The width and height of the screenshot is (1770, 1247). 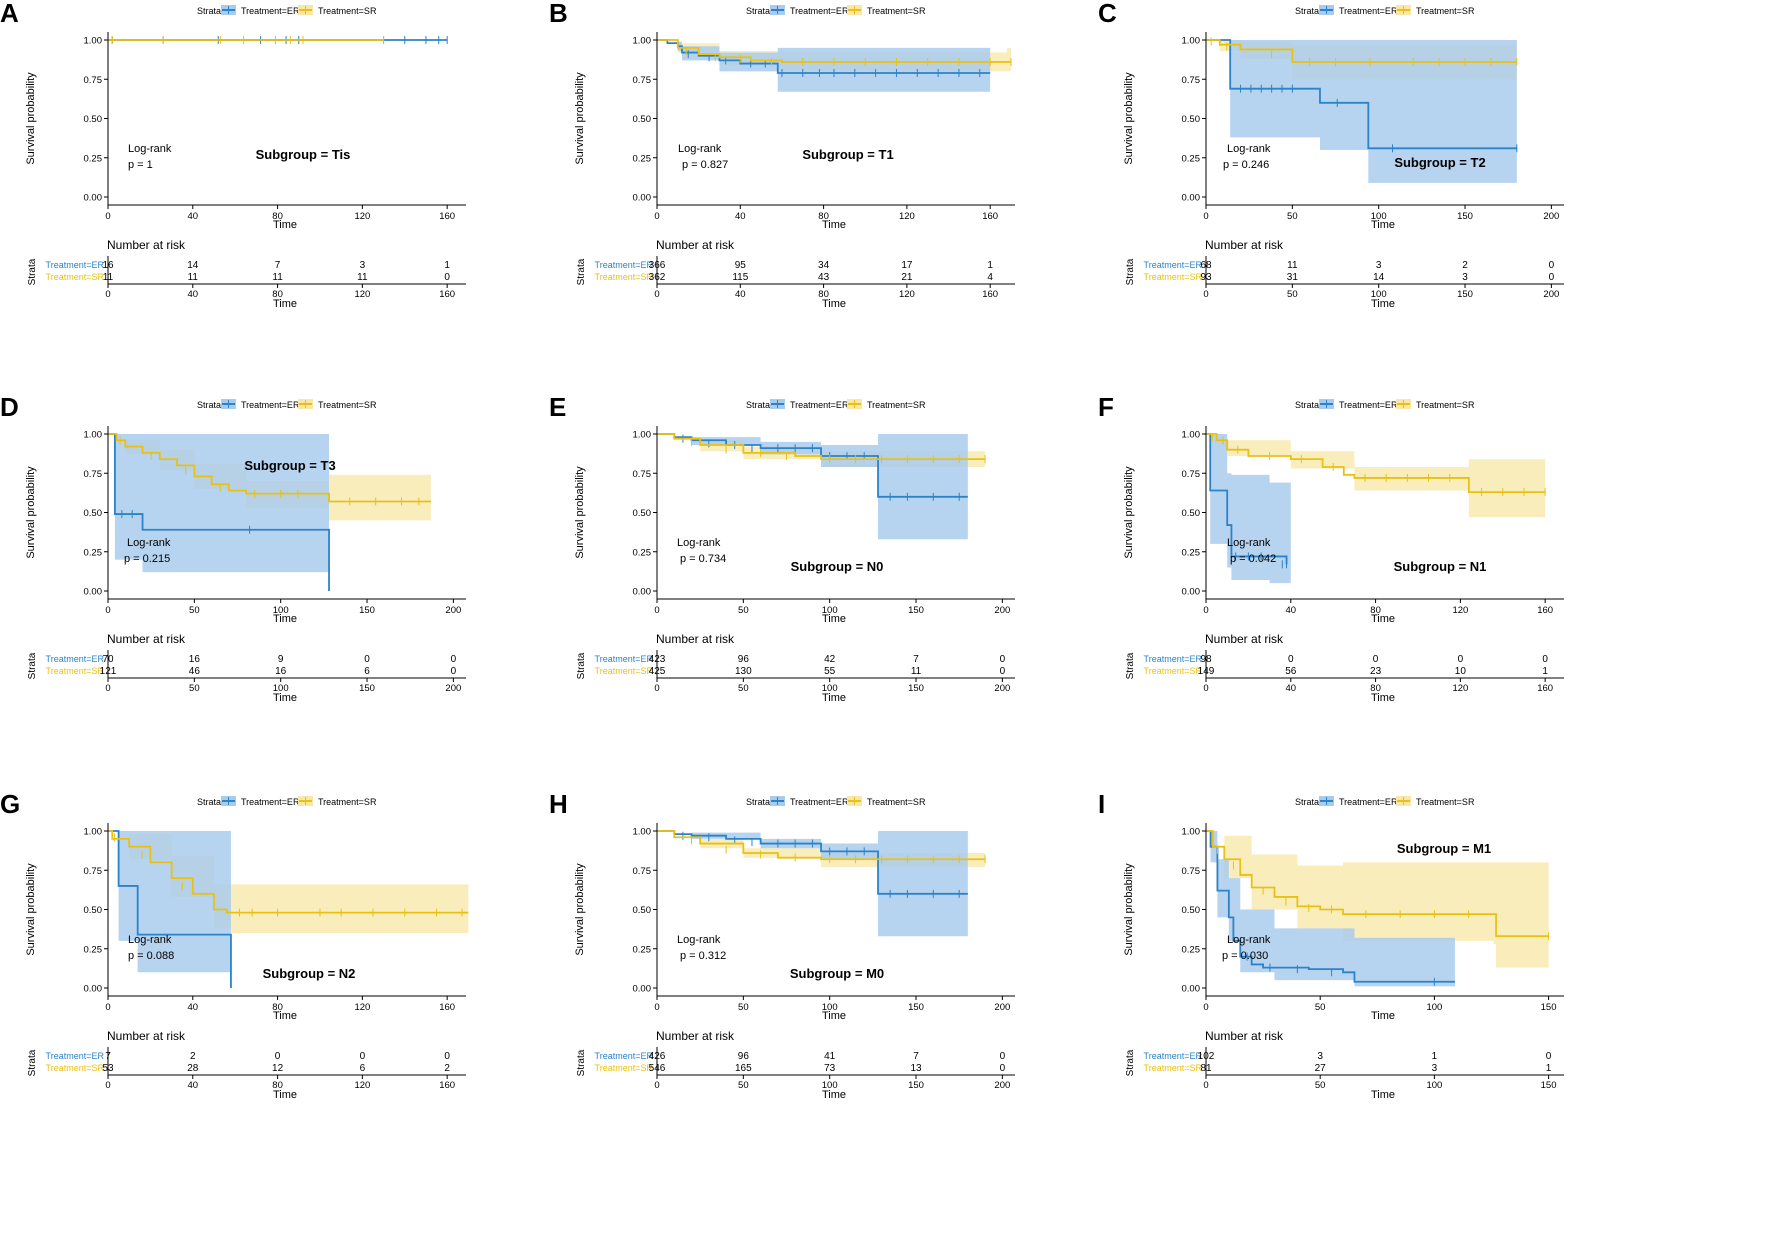 What do you see at coordinates (642, 80) in the screenshot?
I see `y-tick-label: 0.75` at bounding box center [642, 80].